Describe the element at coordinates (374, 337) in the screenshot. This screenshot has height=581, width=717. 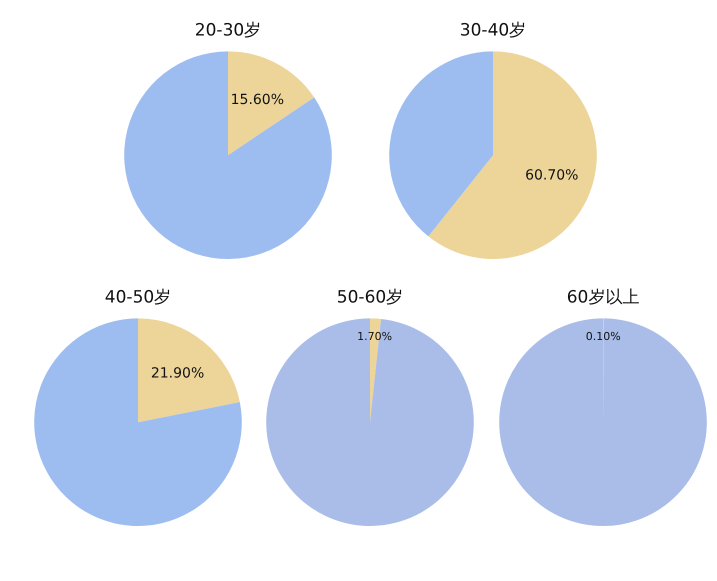
I see `data-label: 1.70%` at that location.